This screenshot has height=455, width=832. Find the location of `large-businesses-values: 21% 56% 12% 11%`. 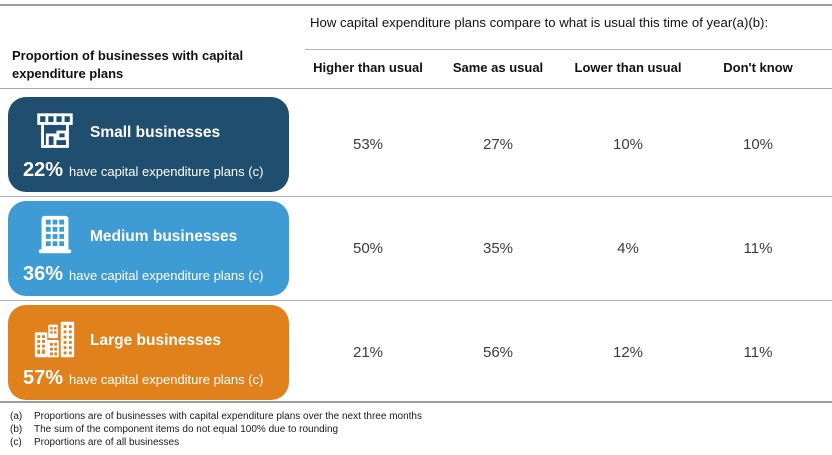

large-businesses-values: 21% 56% 12% 11% is located at coordinates (563, 352).